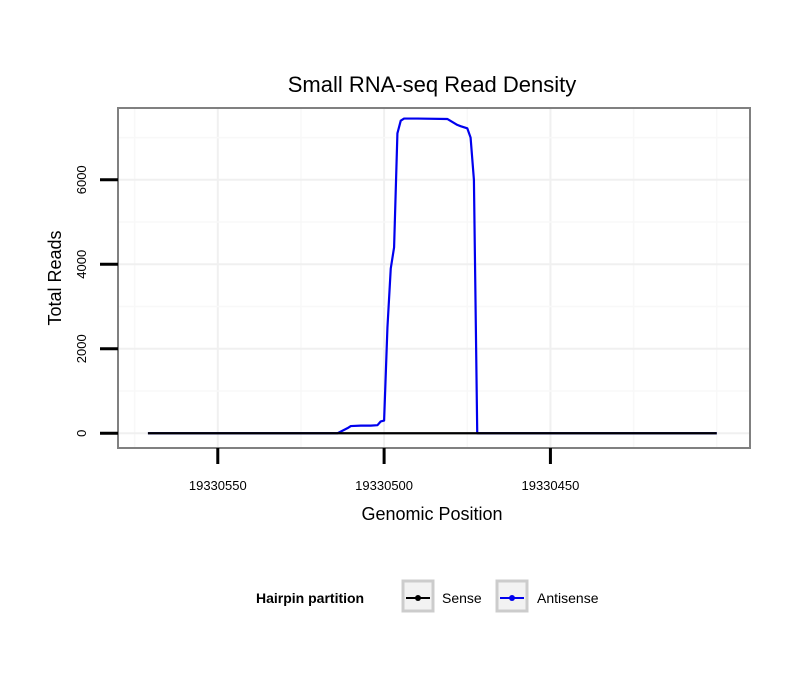  Describe the element at coordinates (462, 598) in the screenshot. I see `legend-label-sense: Sense` at that location.